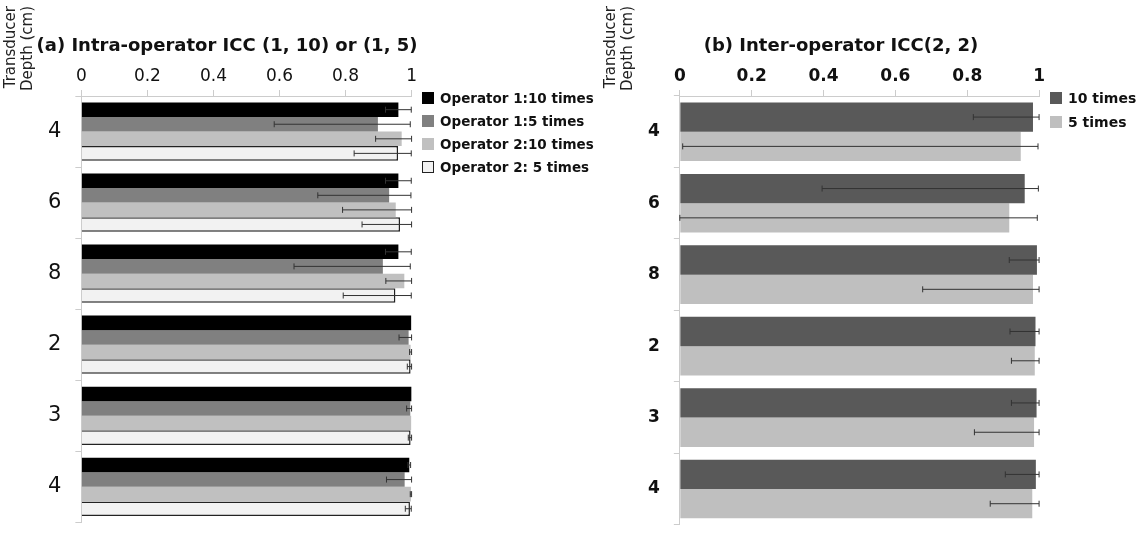  What do you see at coordinates (515, 166) in the screenshot?
I see `legend-label: Operator 2: 5 times` at bounding box center [515, 166].